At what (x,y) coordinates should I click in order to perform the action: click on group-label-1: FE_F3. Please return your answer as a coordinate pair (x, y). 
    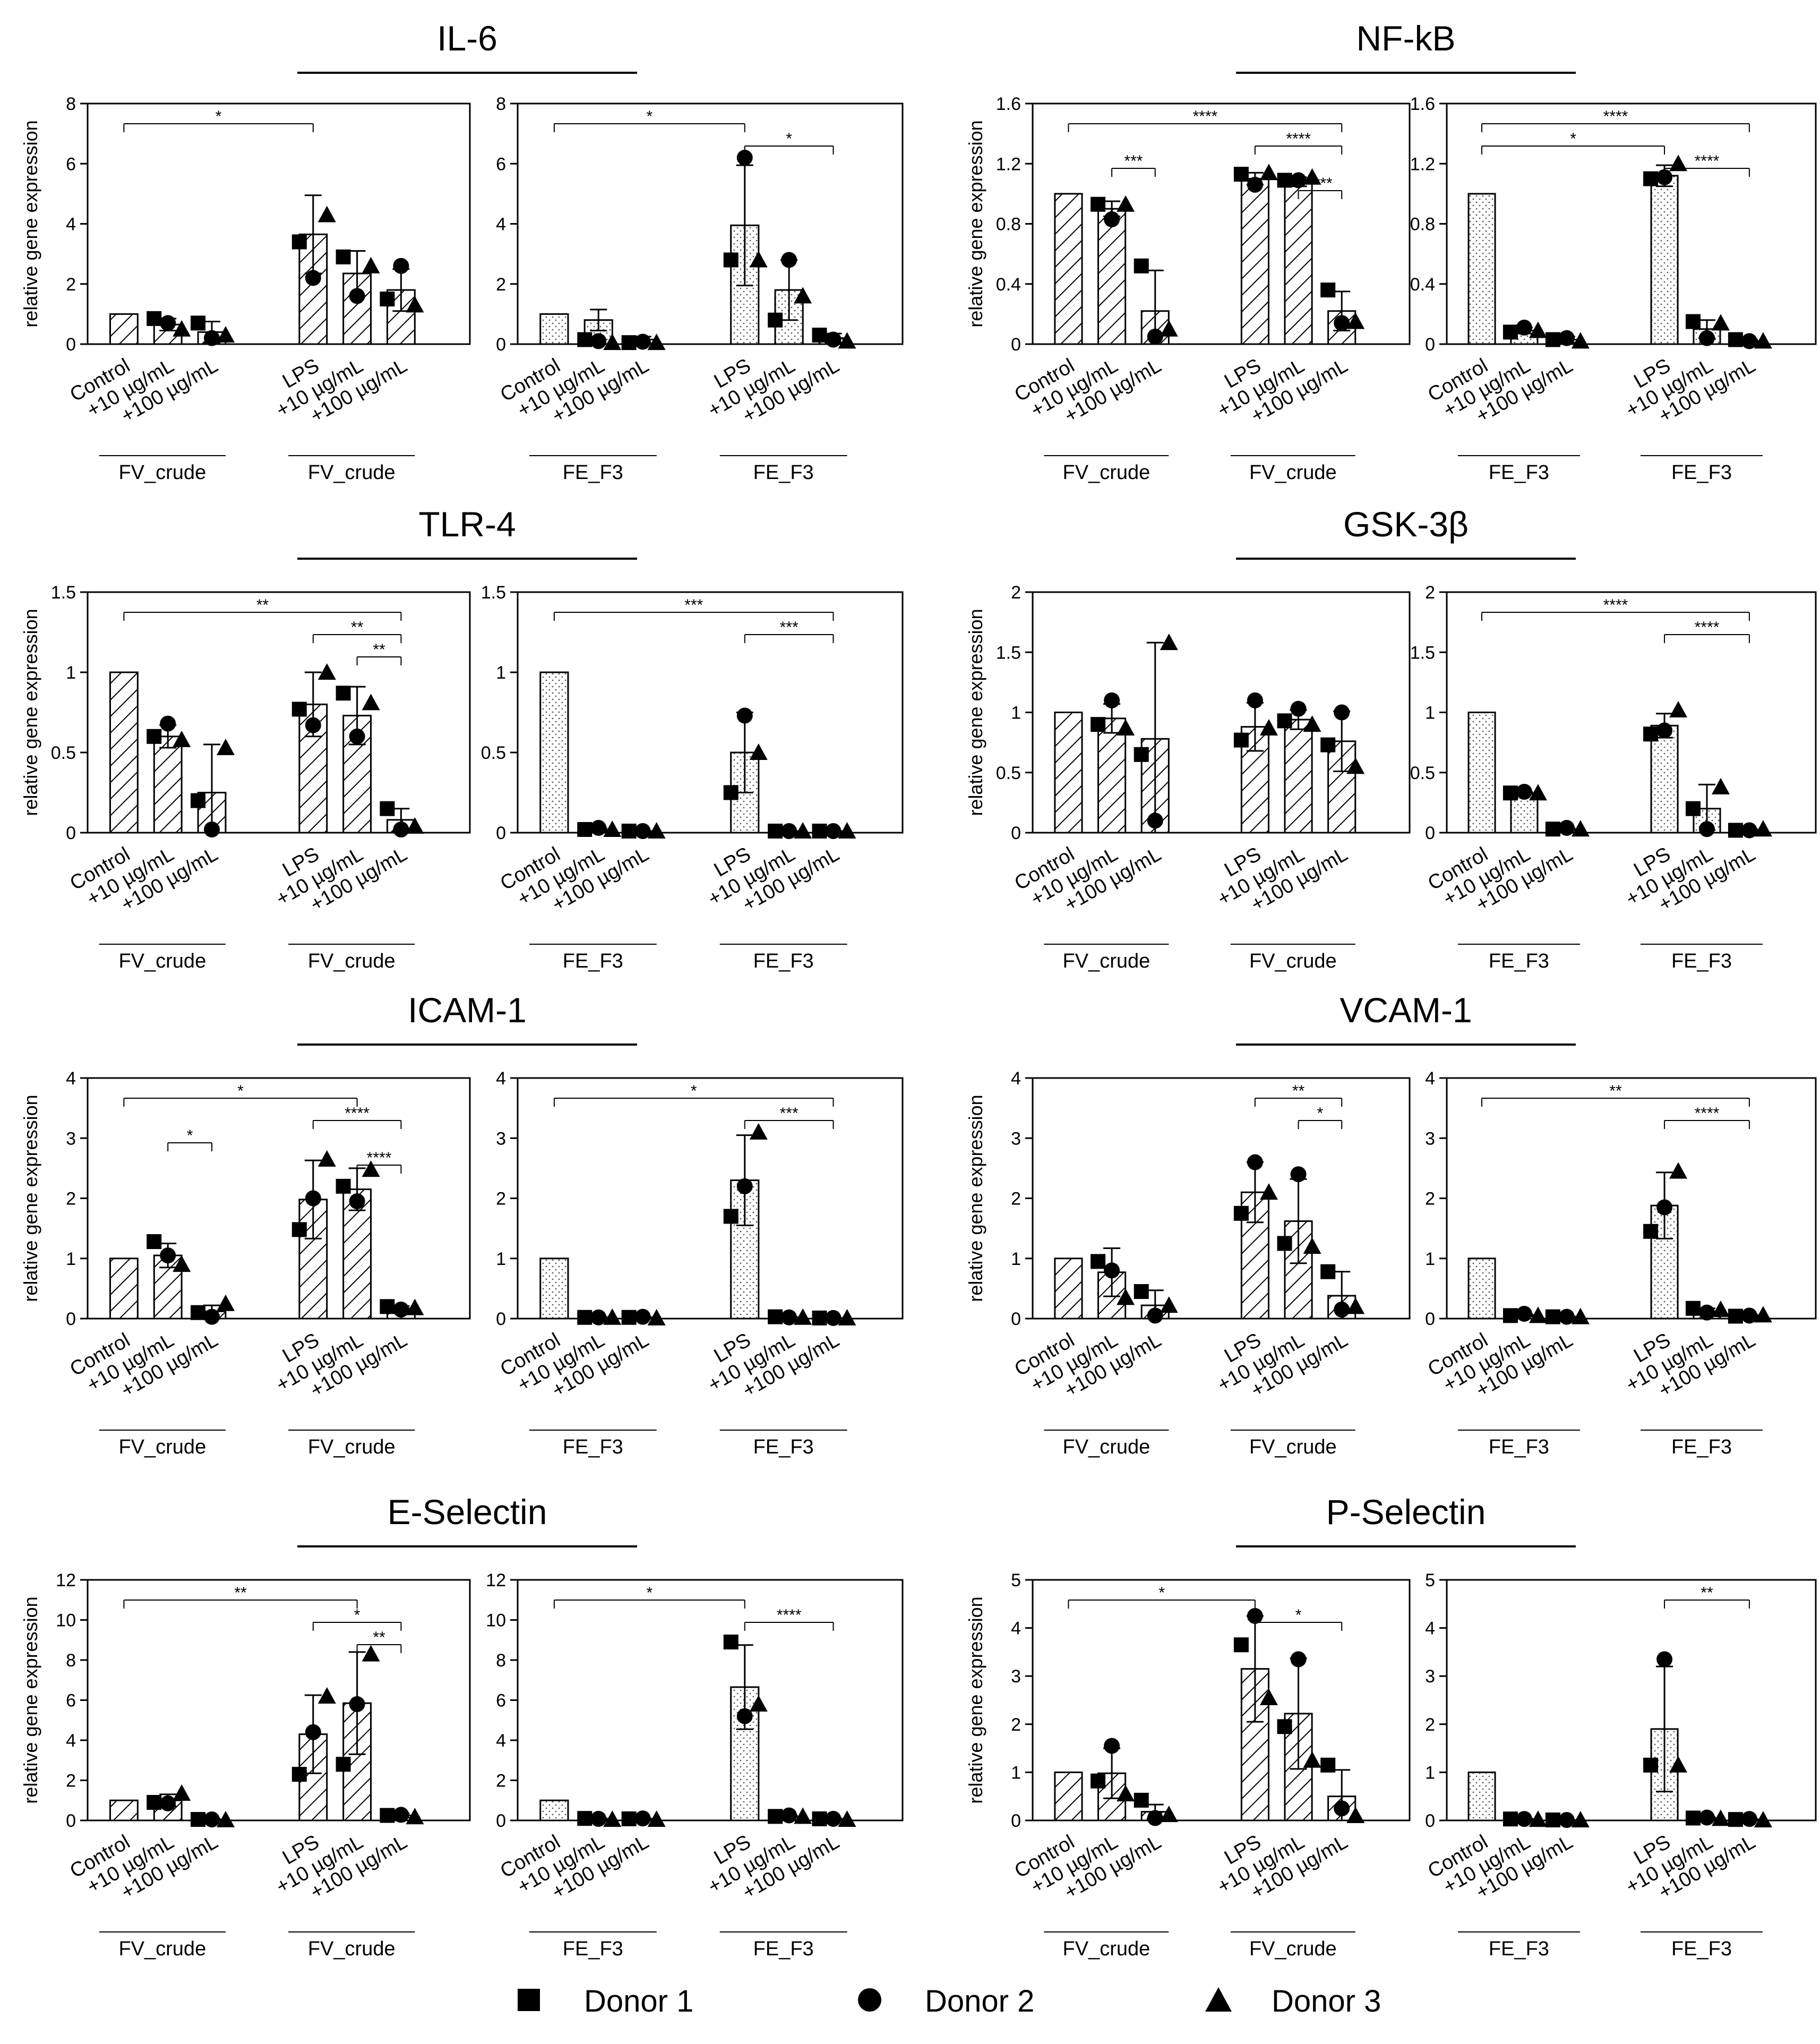
    Looking at the image, I should click on (1701, 1949).